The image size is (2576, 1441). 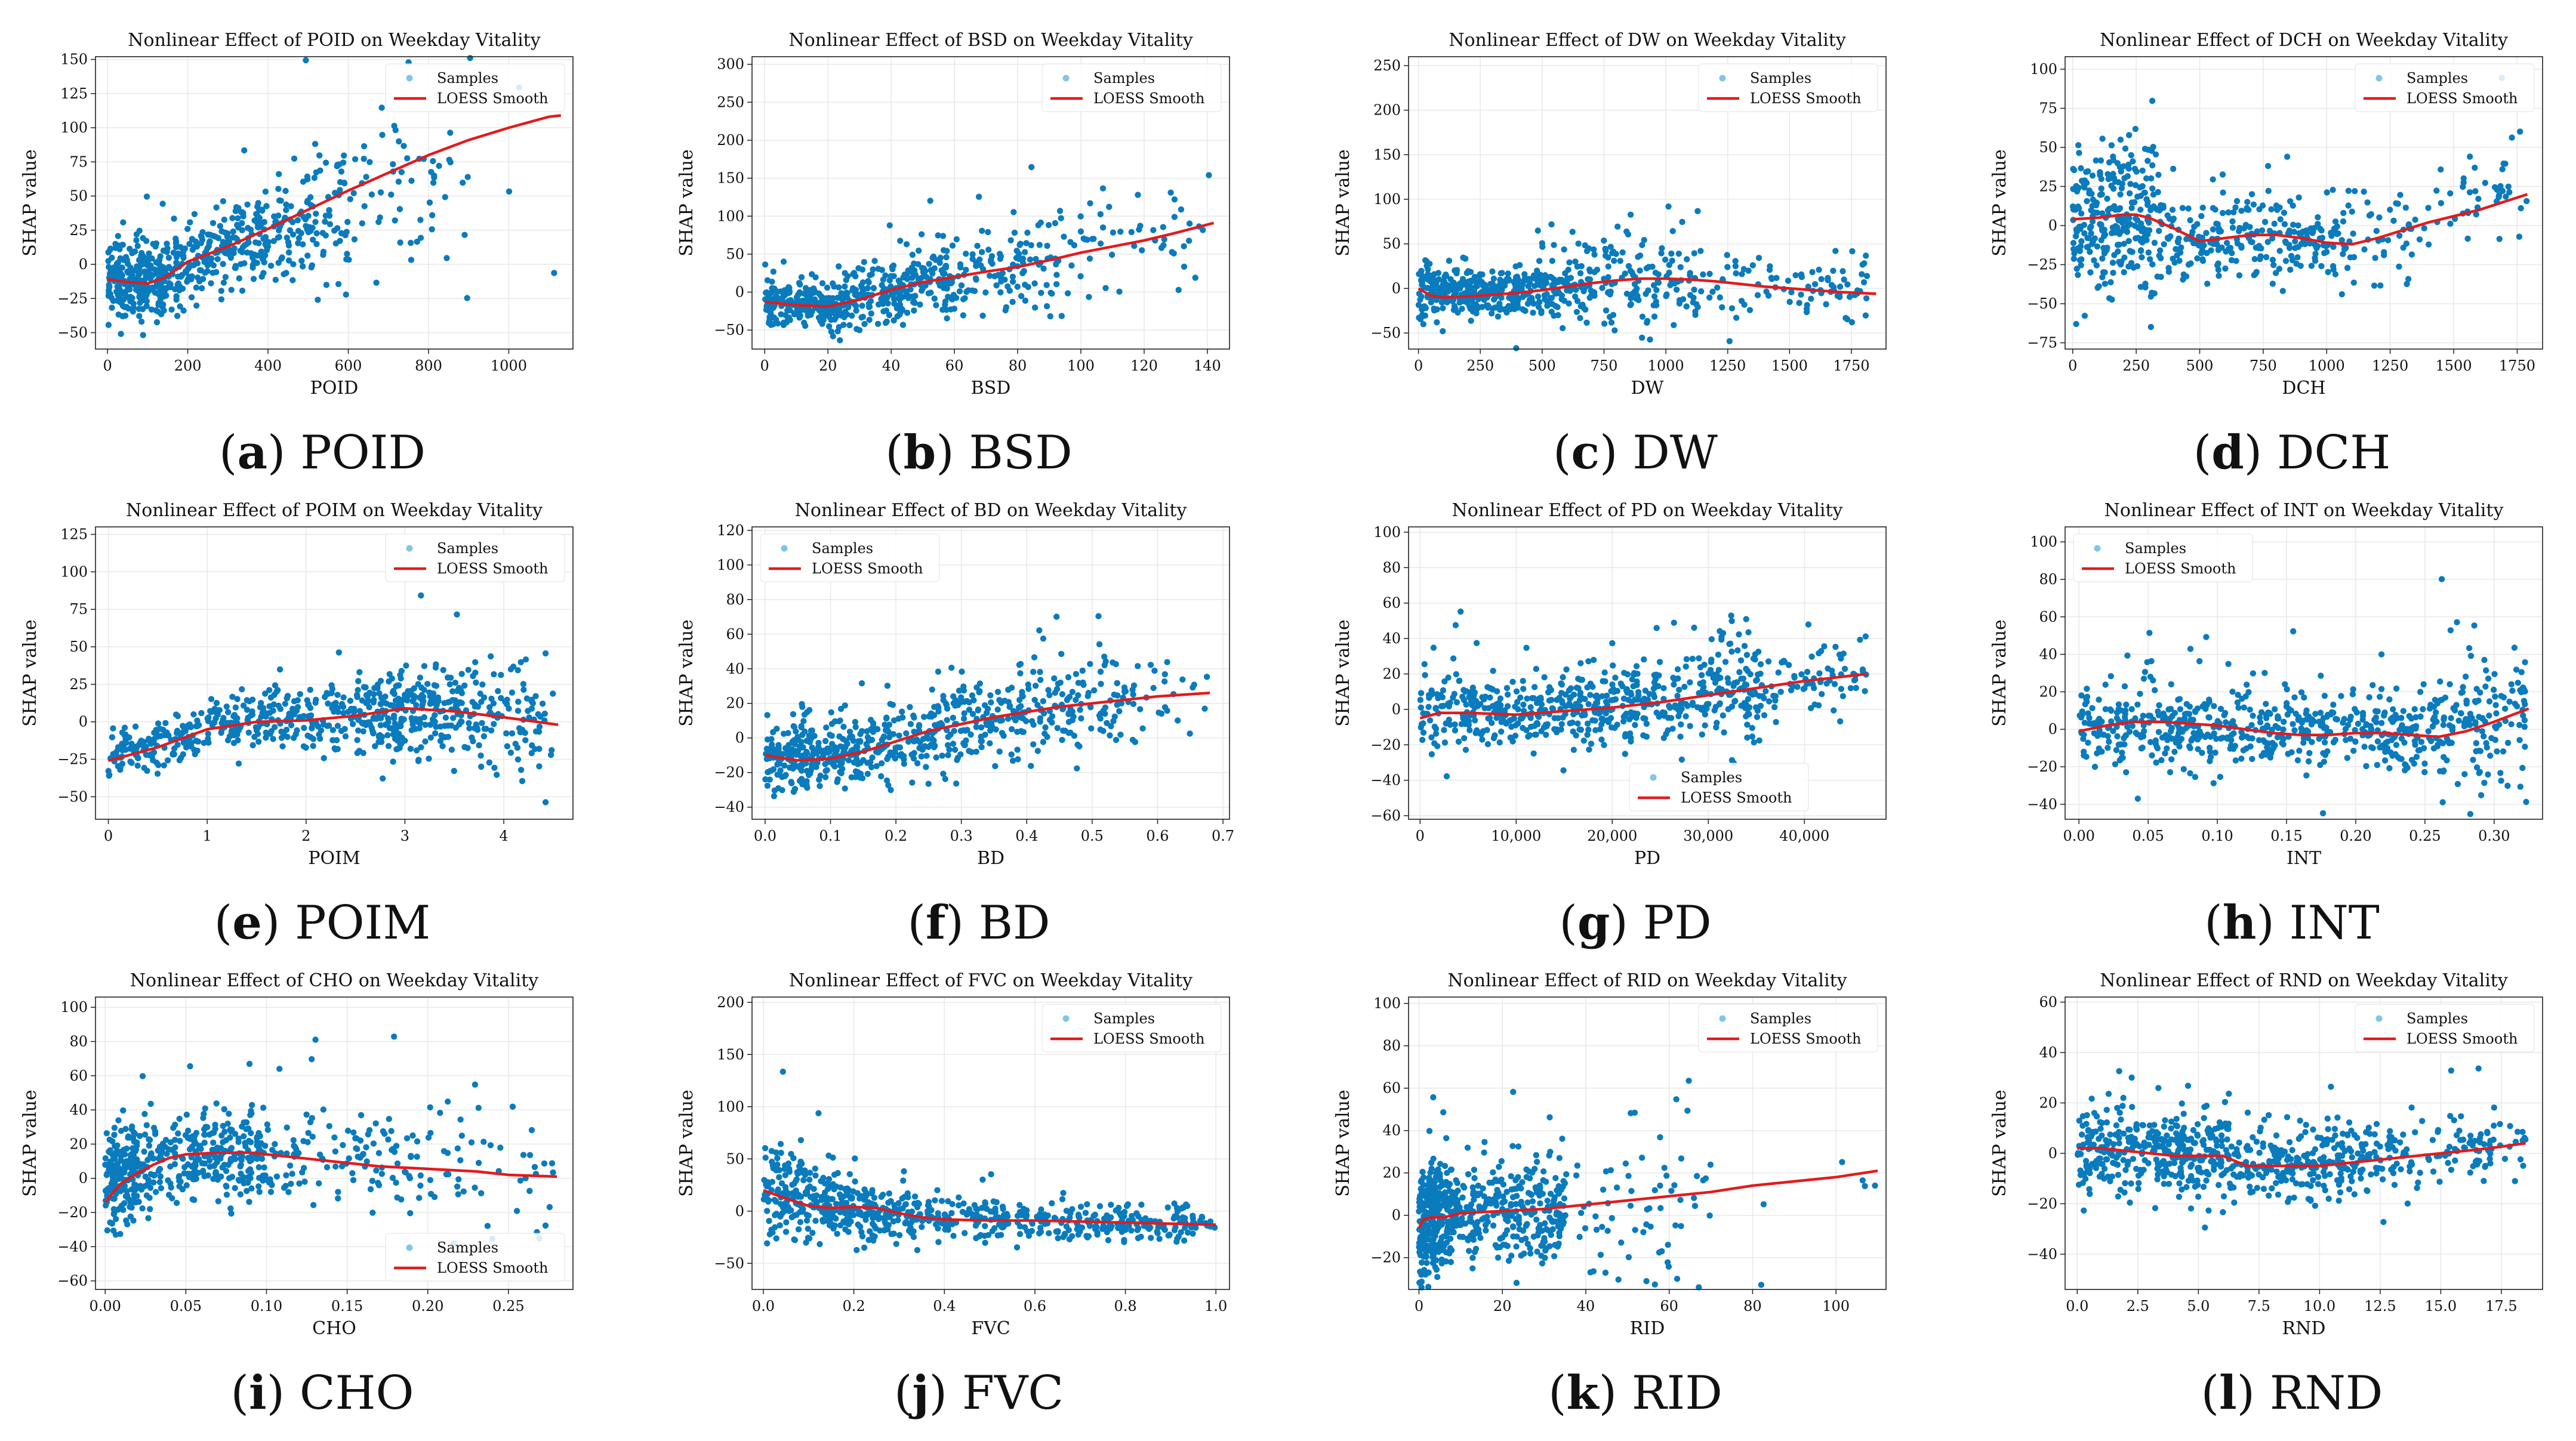 What do you see at coordinates (1157, 836) in the screenshot?
I see `x-tick-label: 0.6` at bounding box center [1157, 836].